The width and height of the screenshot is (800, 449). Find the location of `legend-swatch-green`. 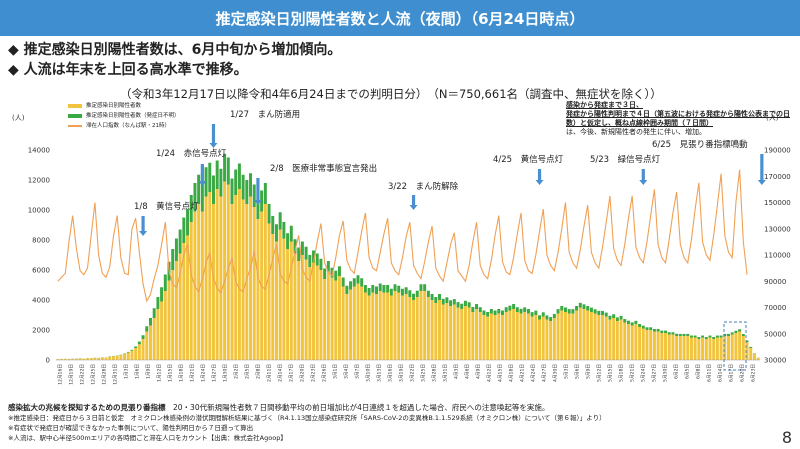

legend-swatch-green is located at coordinates (75, 116).